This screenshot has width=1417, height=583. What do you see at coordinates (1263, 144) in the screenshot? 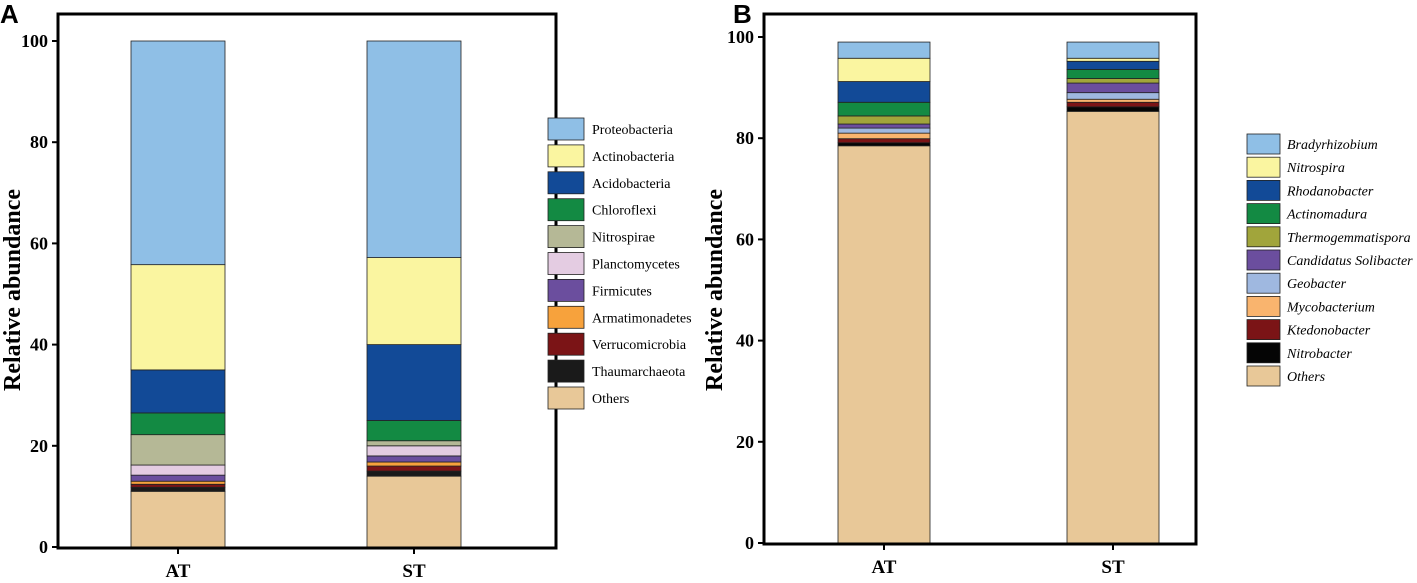
I see `panel-b-legend-swatch-bradyrhizobium` at bounding box center [1263, 144].